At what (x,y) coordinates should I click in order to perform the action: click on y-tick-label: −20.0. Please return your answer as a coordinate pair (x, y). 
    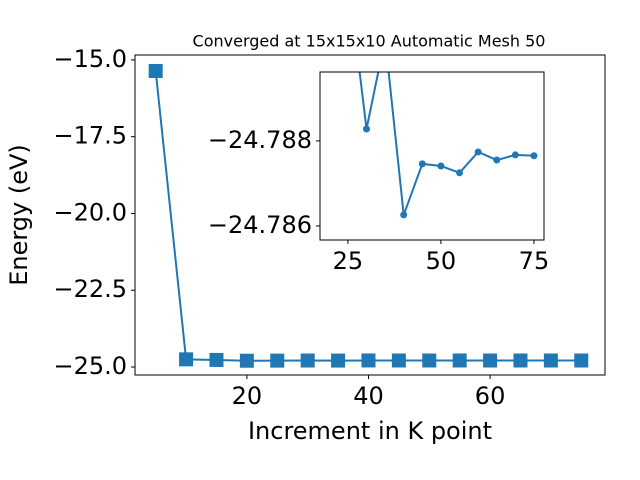
    Looking at the image, I should click on (90, 212).